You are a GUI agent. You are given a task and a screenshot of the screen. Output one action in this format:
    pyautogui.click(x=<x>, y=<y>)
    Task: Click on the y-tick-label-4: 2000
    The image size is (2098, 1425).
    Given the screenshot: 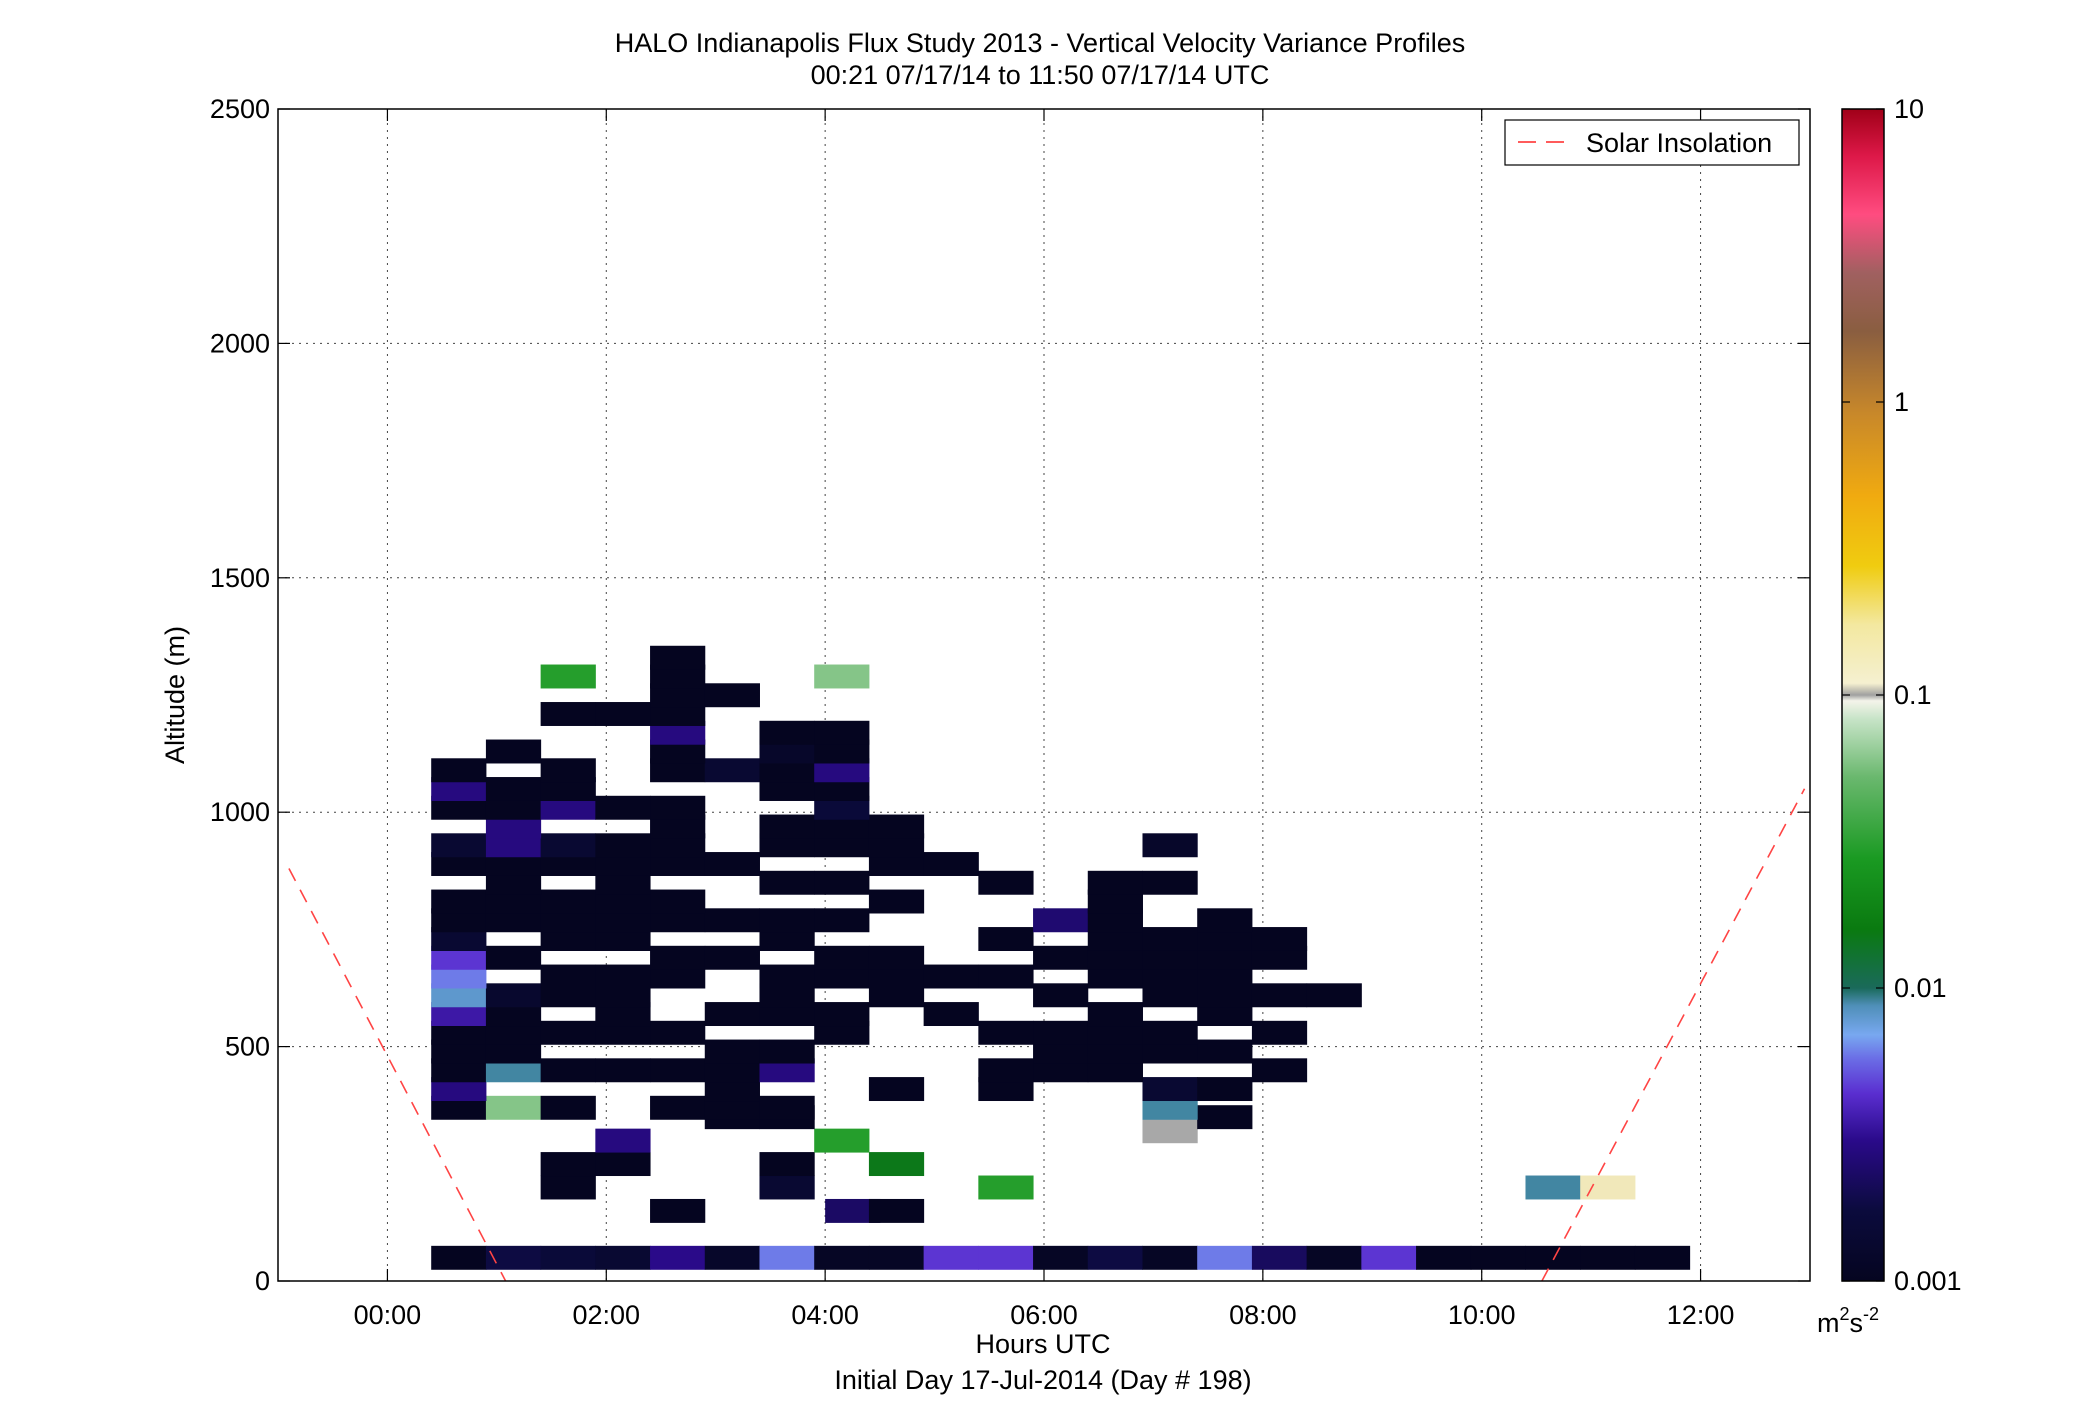 What is the action you would take?
    pyautogui.click(x=240, y=343)
    